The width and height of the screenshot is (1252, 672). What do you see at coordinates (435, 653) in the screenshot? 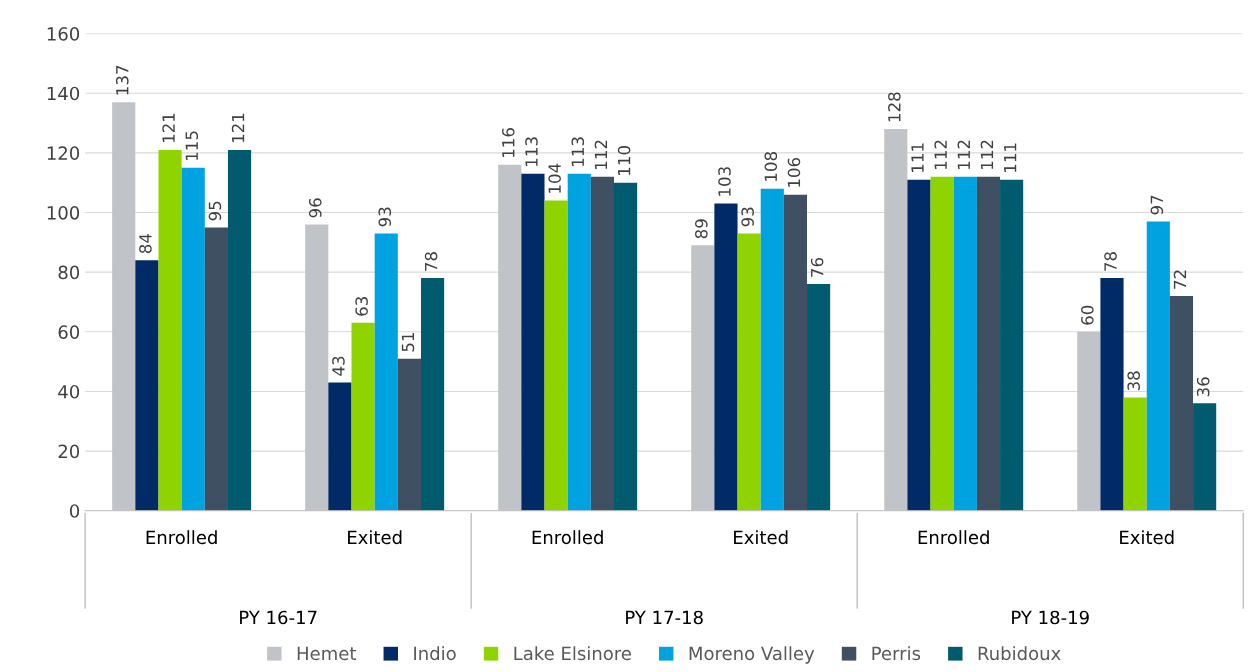
I see `legend-label: Indio` at bounding box center [435, 653].